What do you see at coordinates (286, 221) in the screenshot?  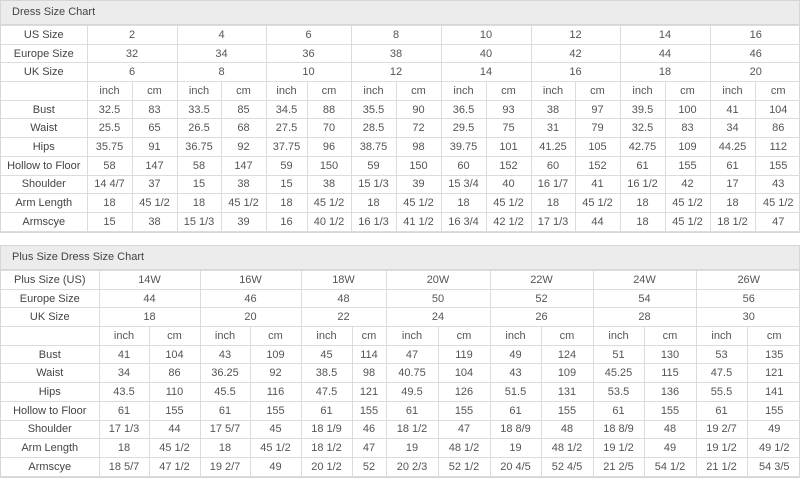 I see `measurement-cell: 16` at bounding box center [286, 221].